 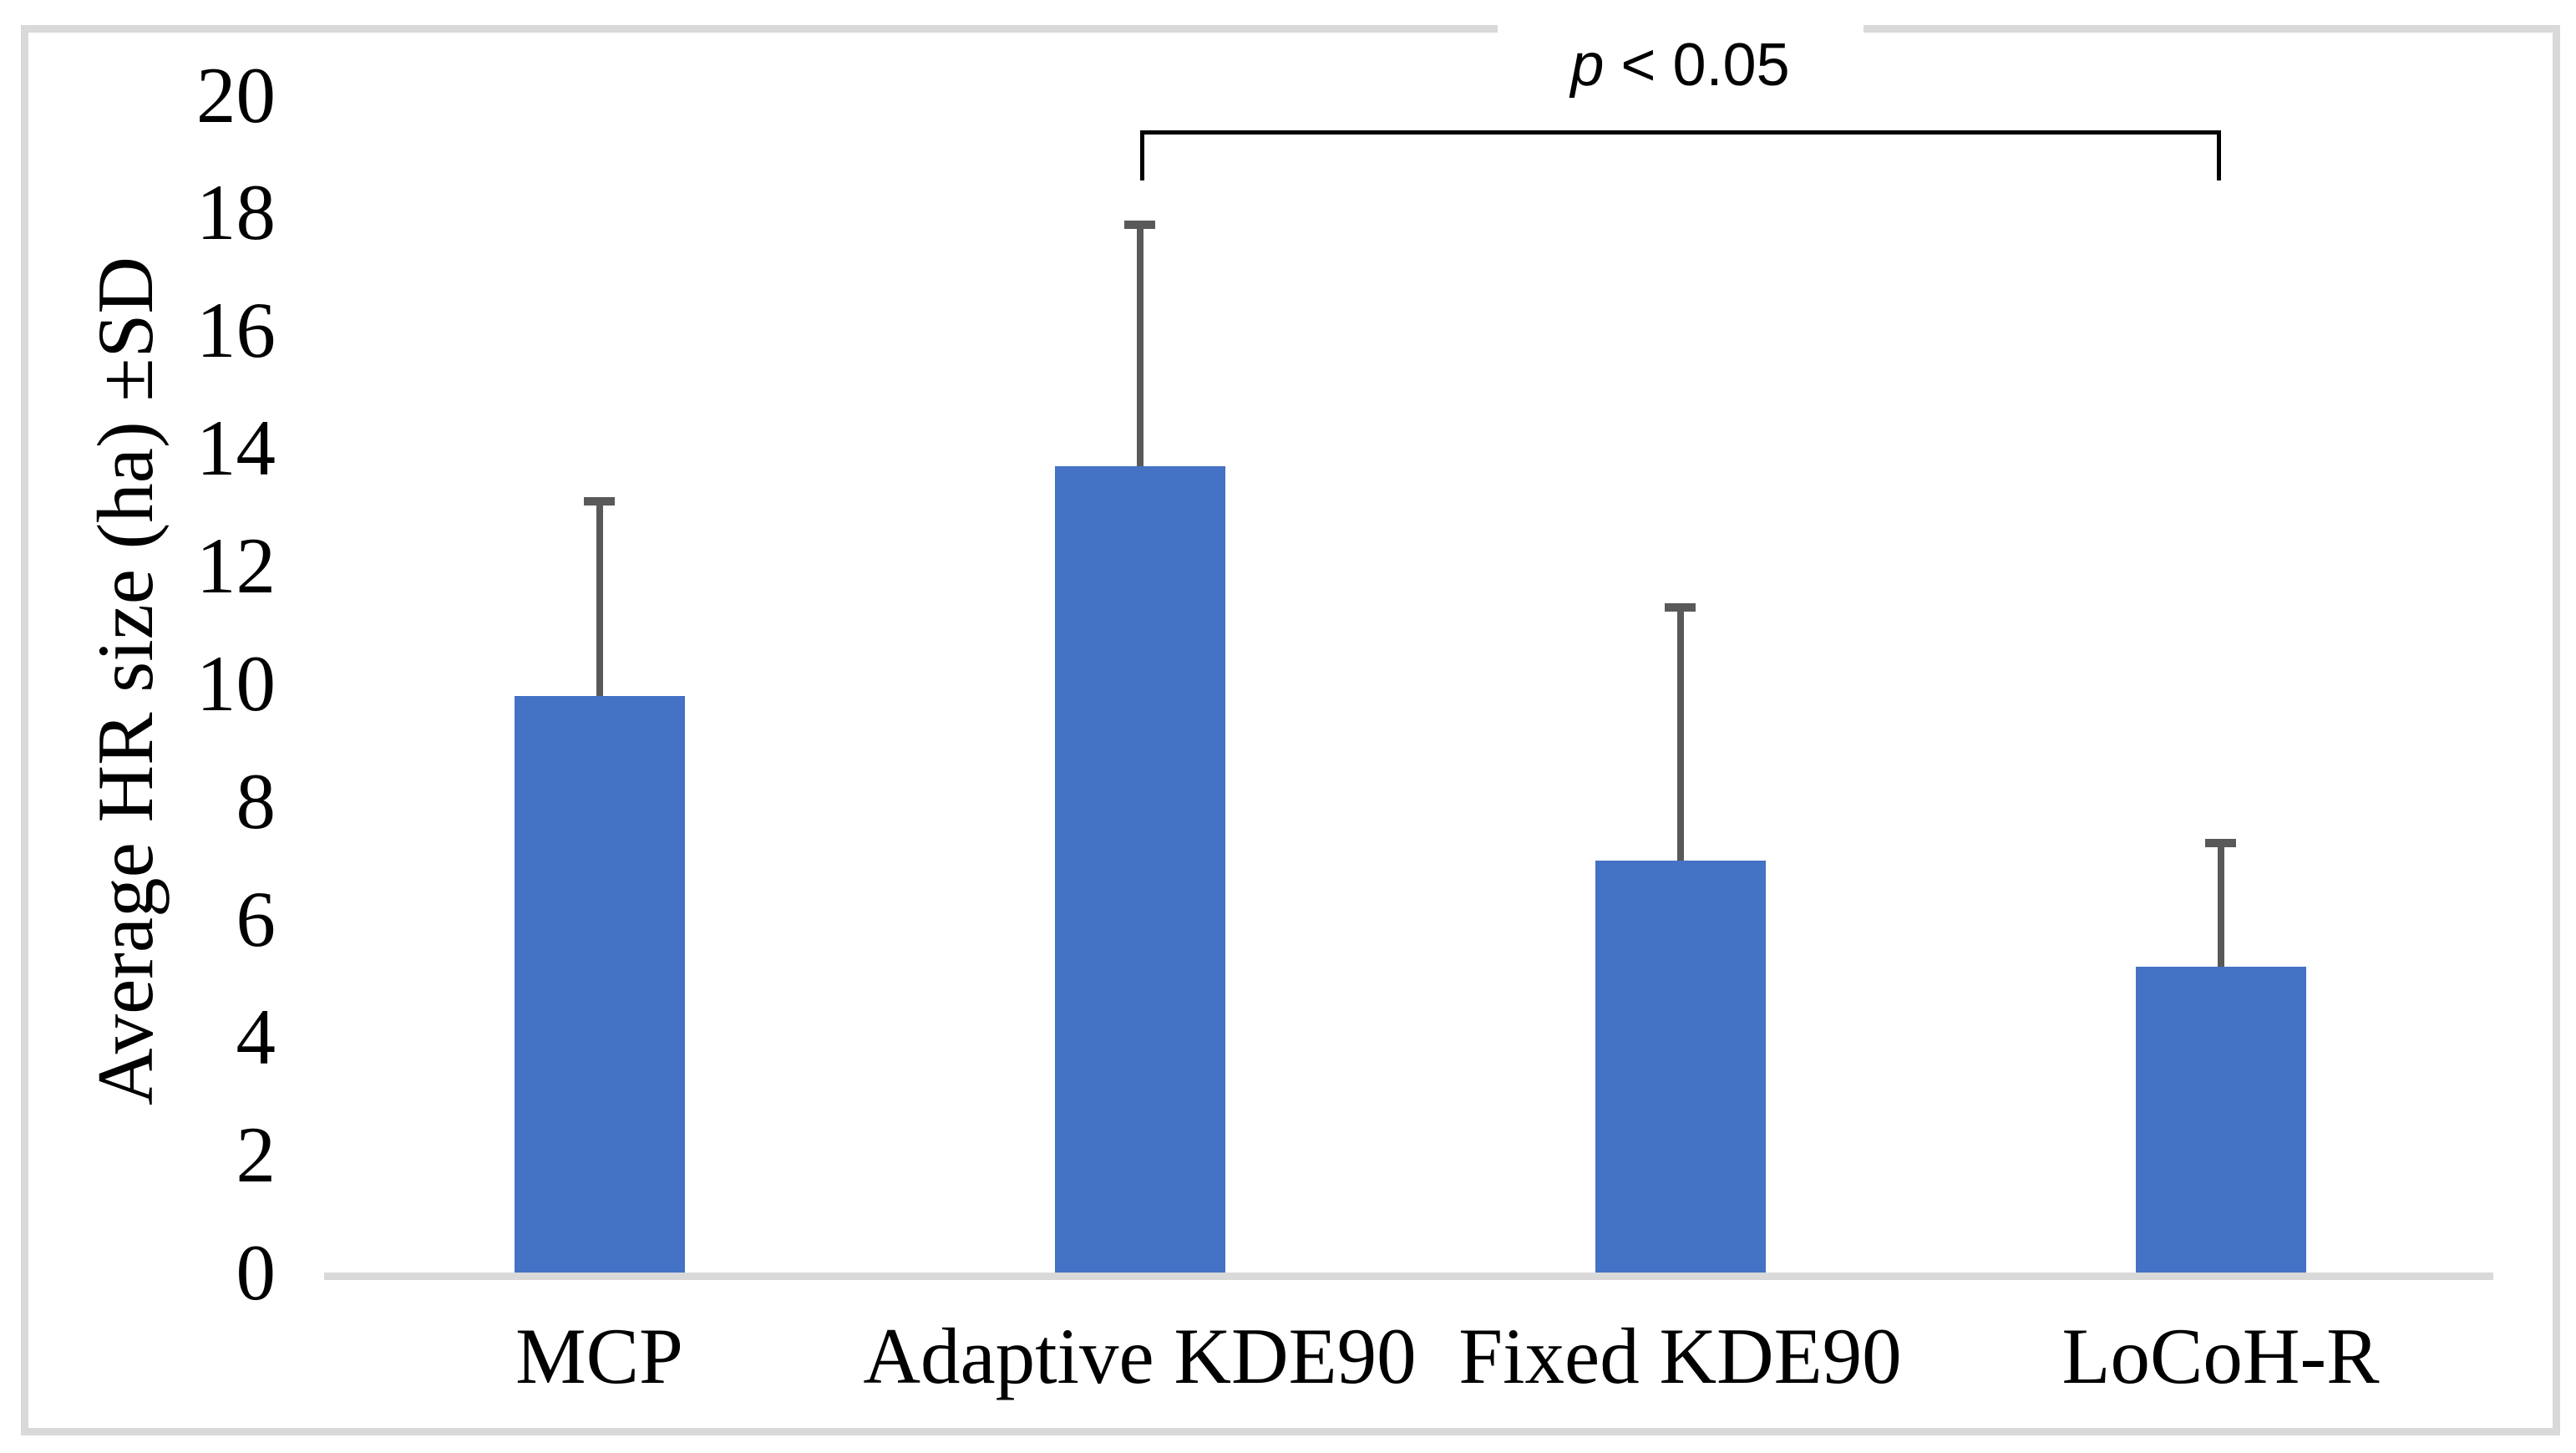 What do you see at coordinates (1680, 1356) in the screenshot?
I see `x-category-label: Fixed KDE90` at bounding box center [1680, 1356].